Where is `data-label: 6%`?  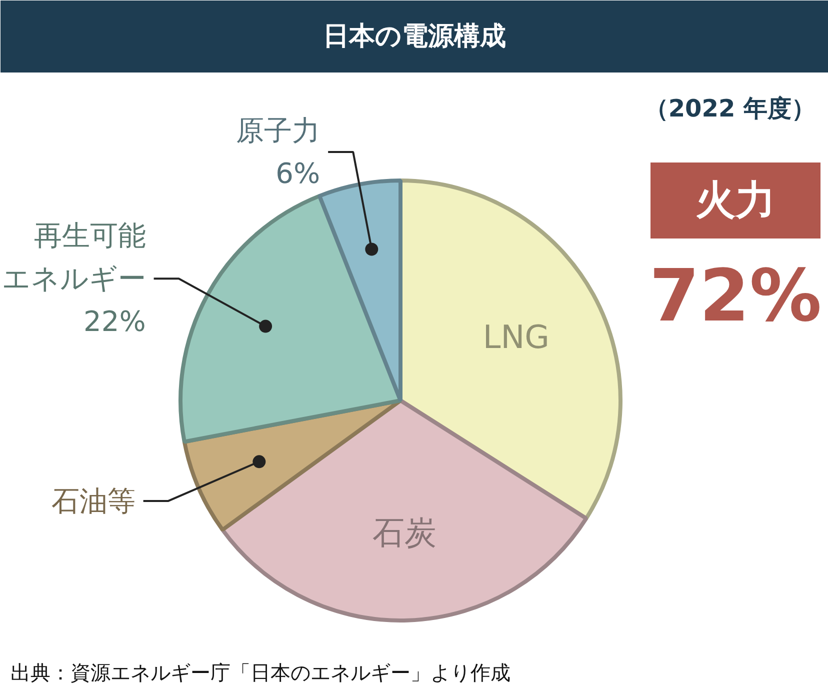 data-label: 6% is located at coordinates (298, 173).